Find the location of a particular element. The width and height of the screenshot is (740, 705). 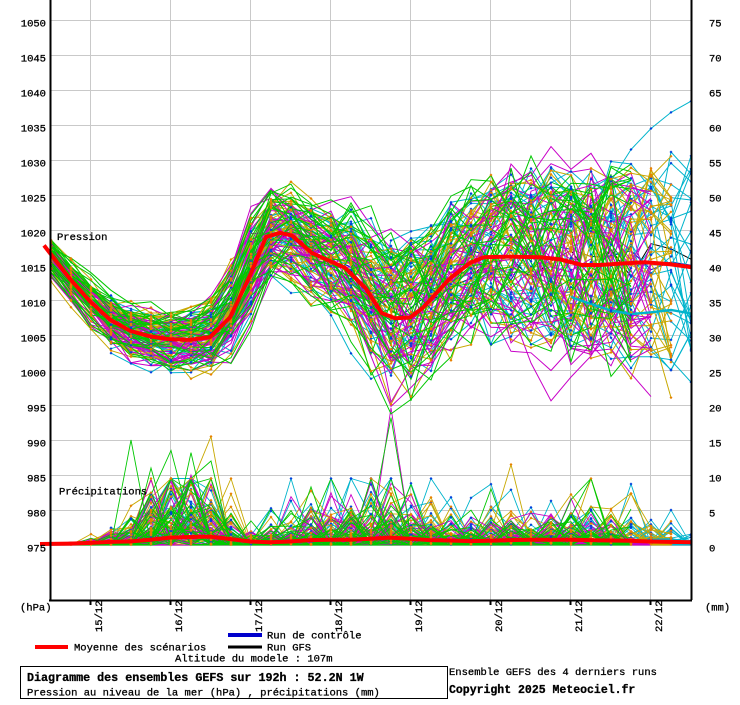

svg-text: 45 is located at coordinates (715, 234).